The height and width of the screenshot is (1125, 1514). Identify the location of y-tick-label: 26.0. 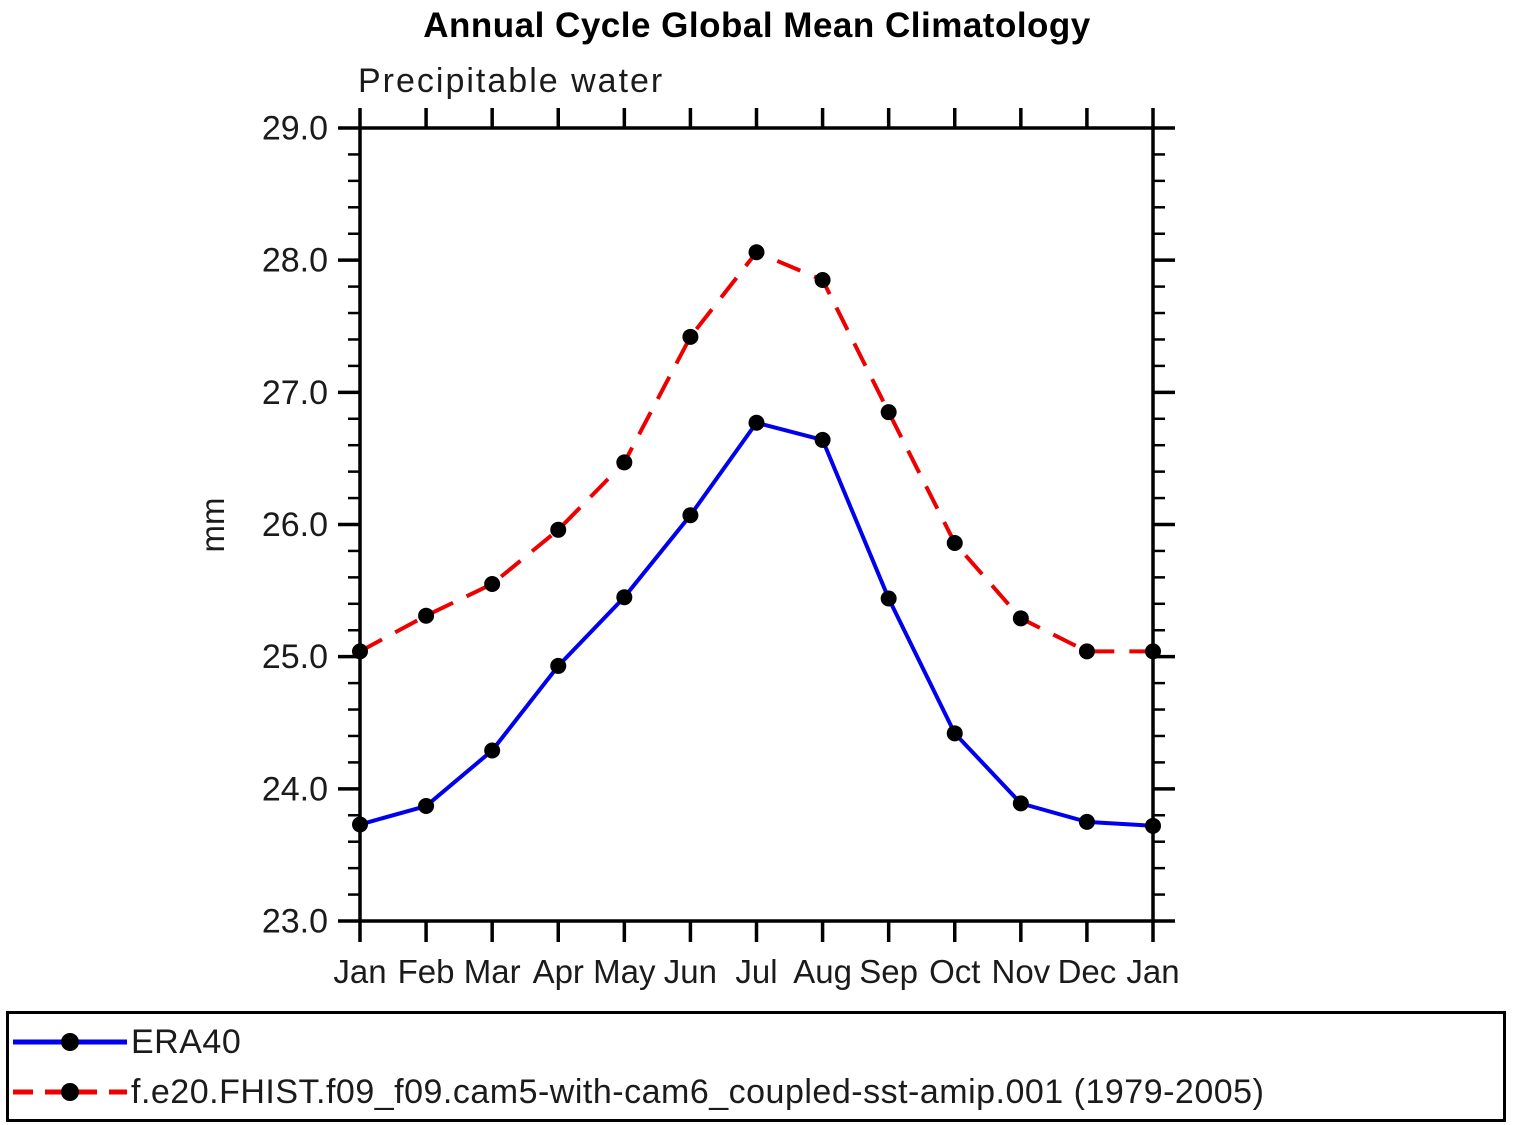
(295, 525).